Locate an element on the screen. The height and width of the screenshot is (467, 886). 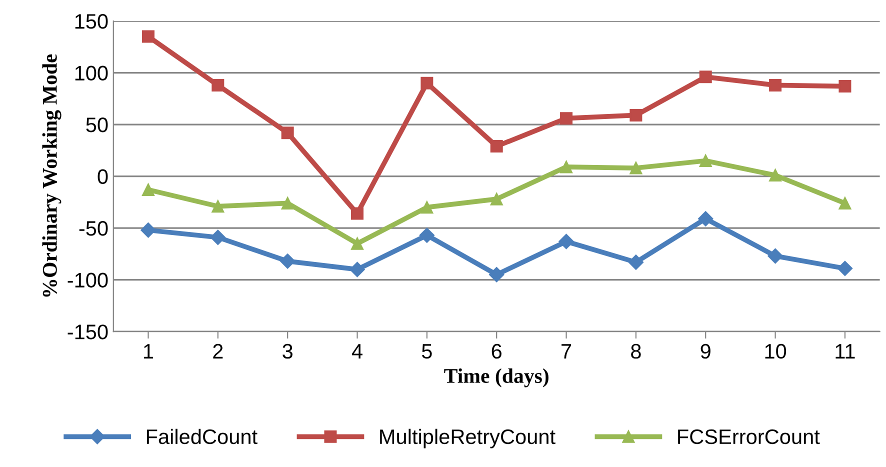
x-tick-label: 2 is located at coordinates (218, 351).